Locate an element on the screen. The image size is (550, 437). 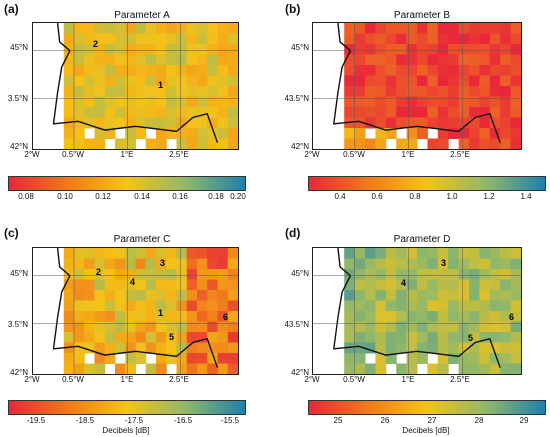
panel-a-colorbar is located at coordinates (127, 183).